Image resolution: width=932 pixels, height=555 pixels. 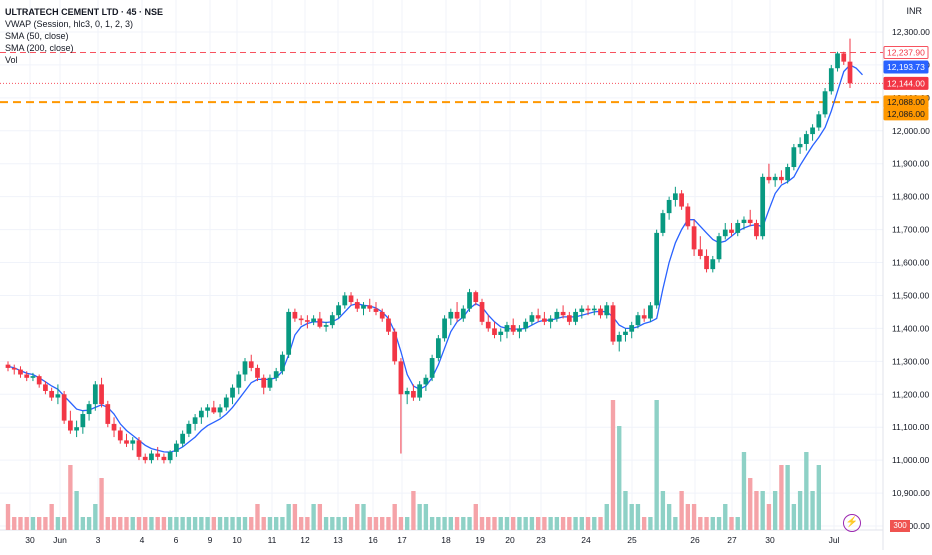 What do you see at coordinates (910, 394) in the screenshot?
I see `y-tick-label: 11,200.00` at bounding box center [910, 394].